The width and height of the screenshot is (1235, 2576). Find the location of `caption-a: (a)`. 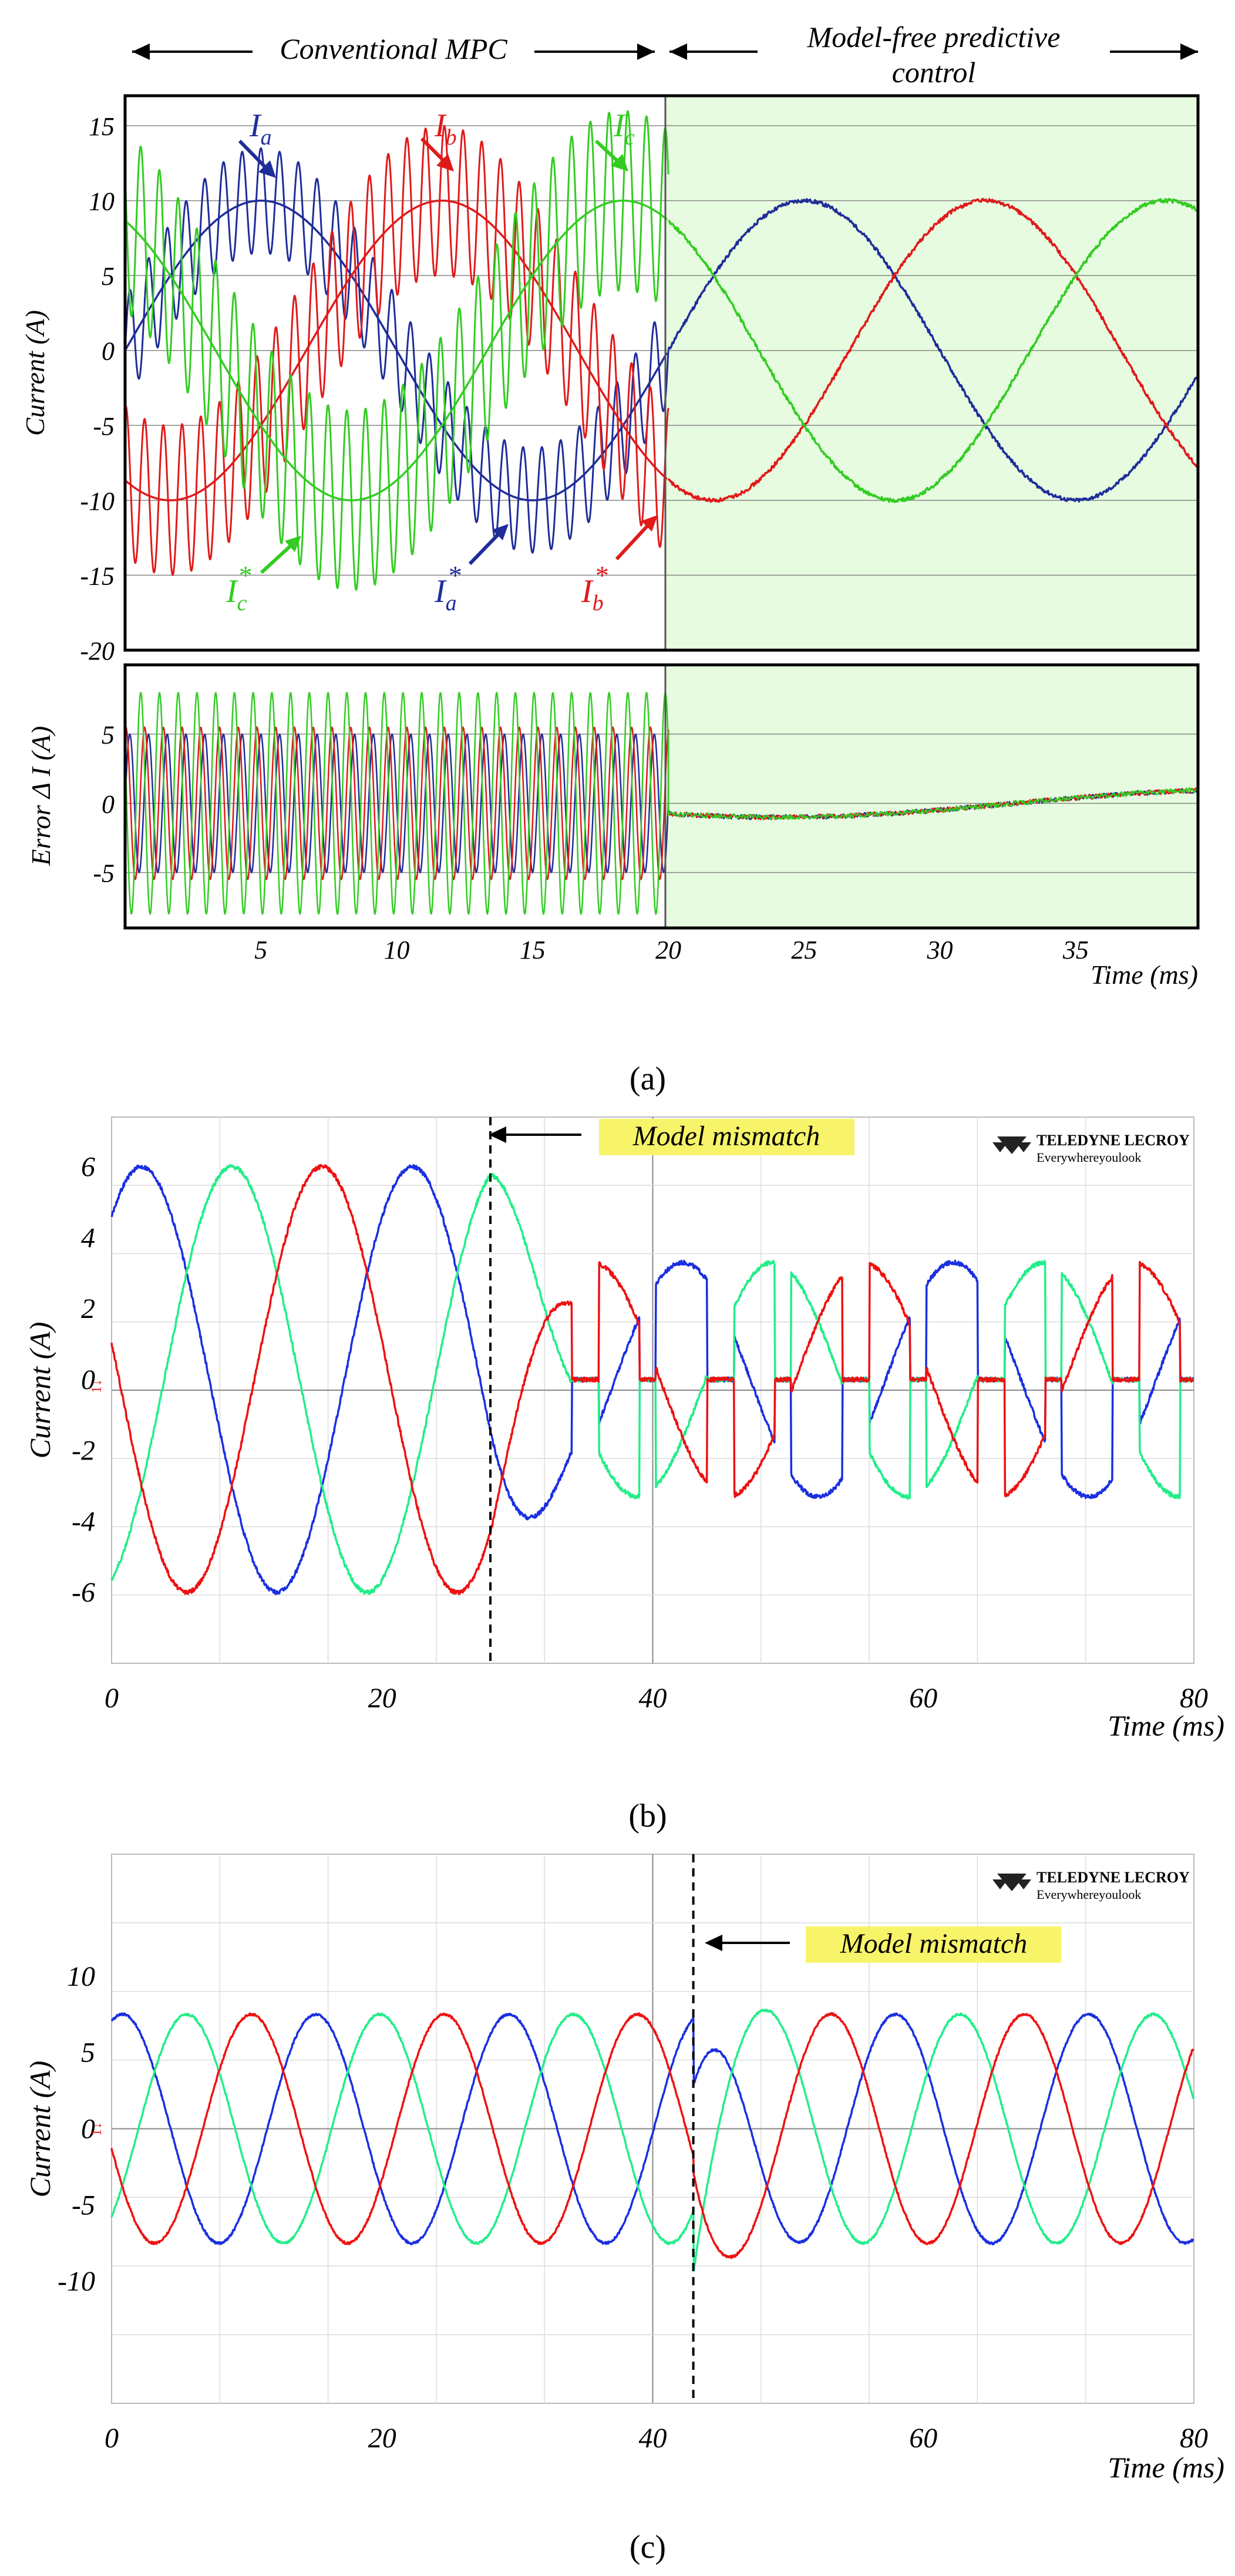

caption-a: (a) is located at coordinates (648, 1079).